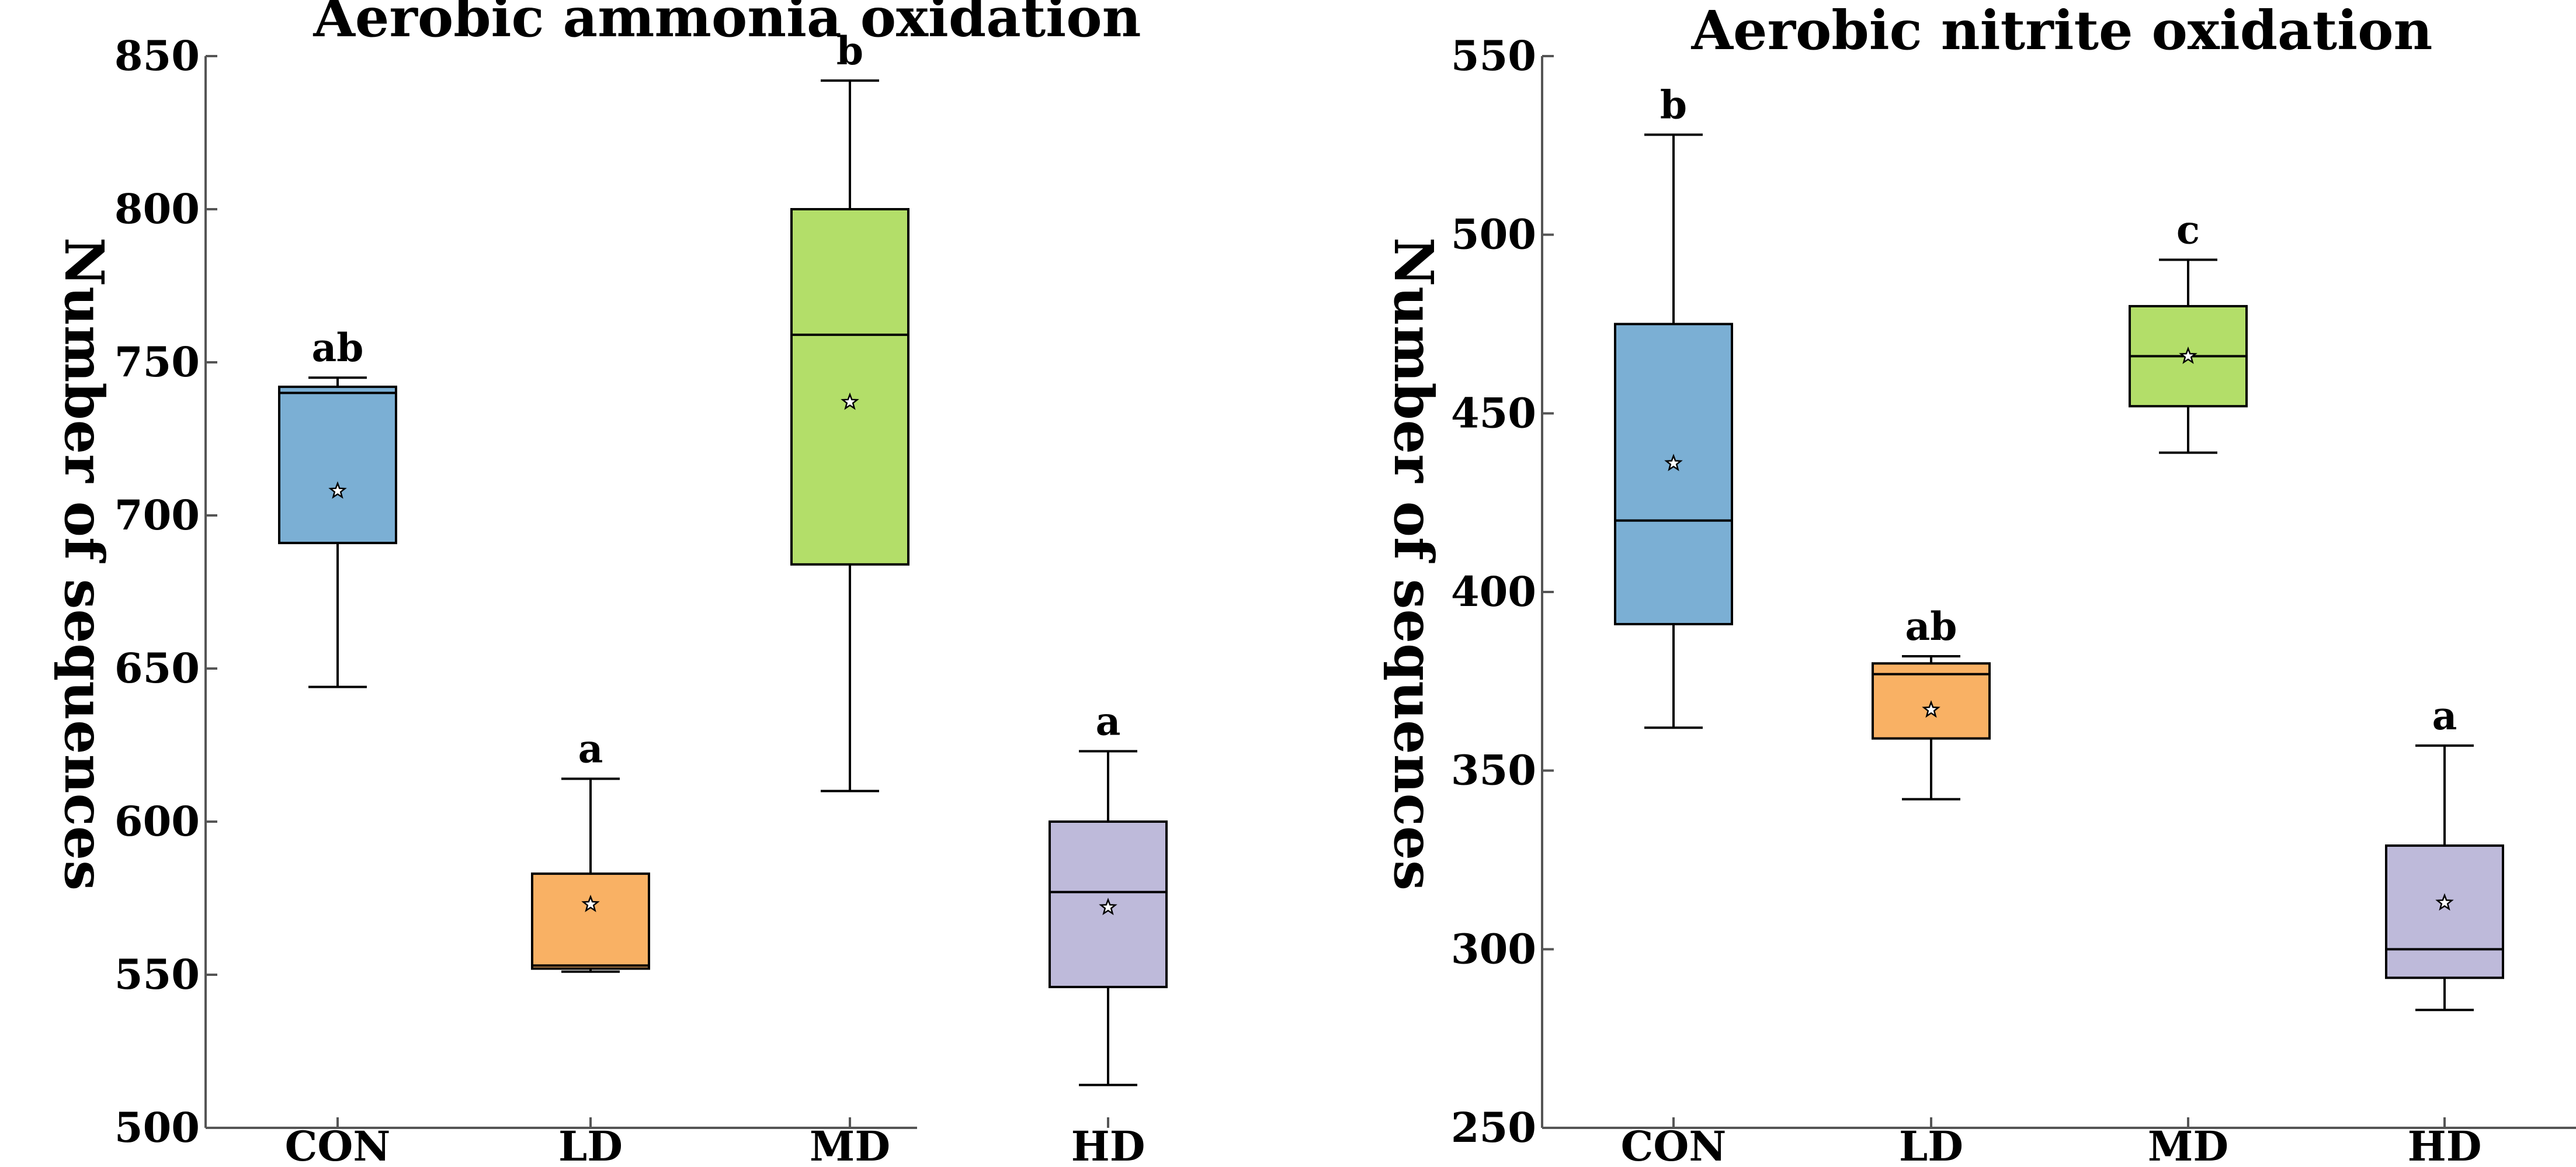 The height and width of the screenshot is (1167, 2576). What do you see at coordinates (727, 24) in the screenshot?
I see `chart-title: Aerobic ammonia oxidation` at bounding box center [727, 24].